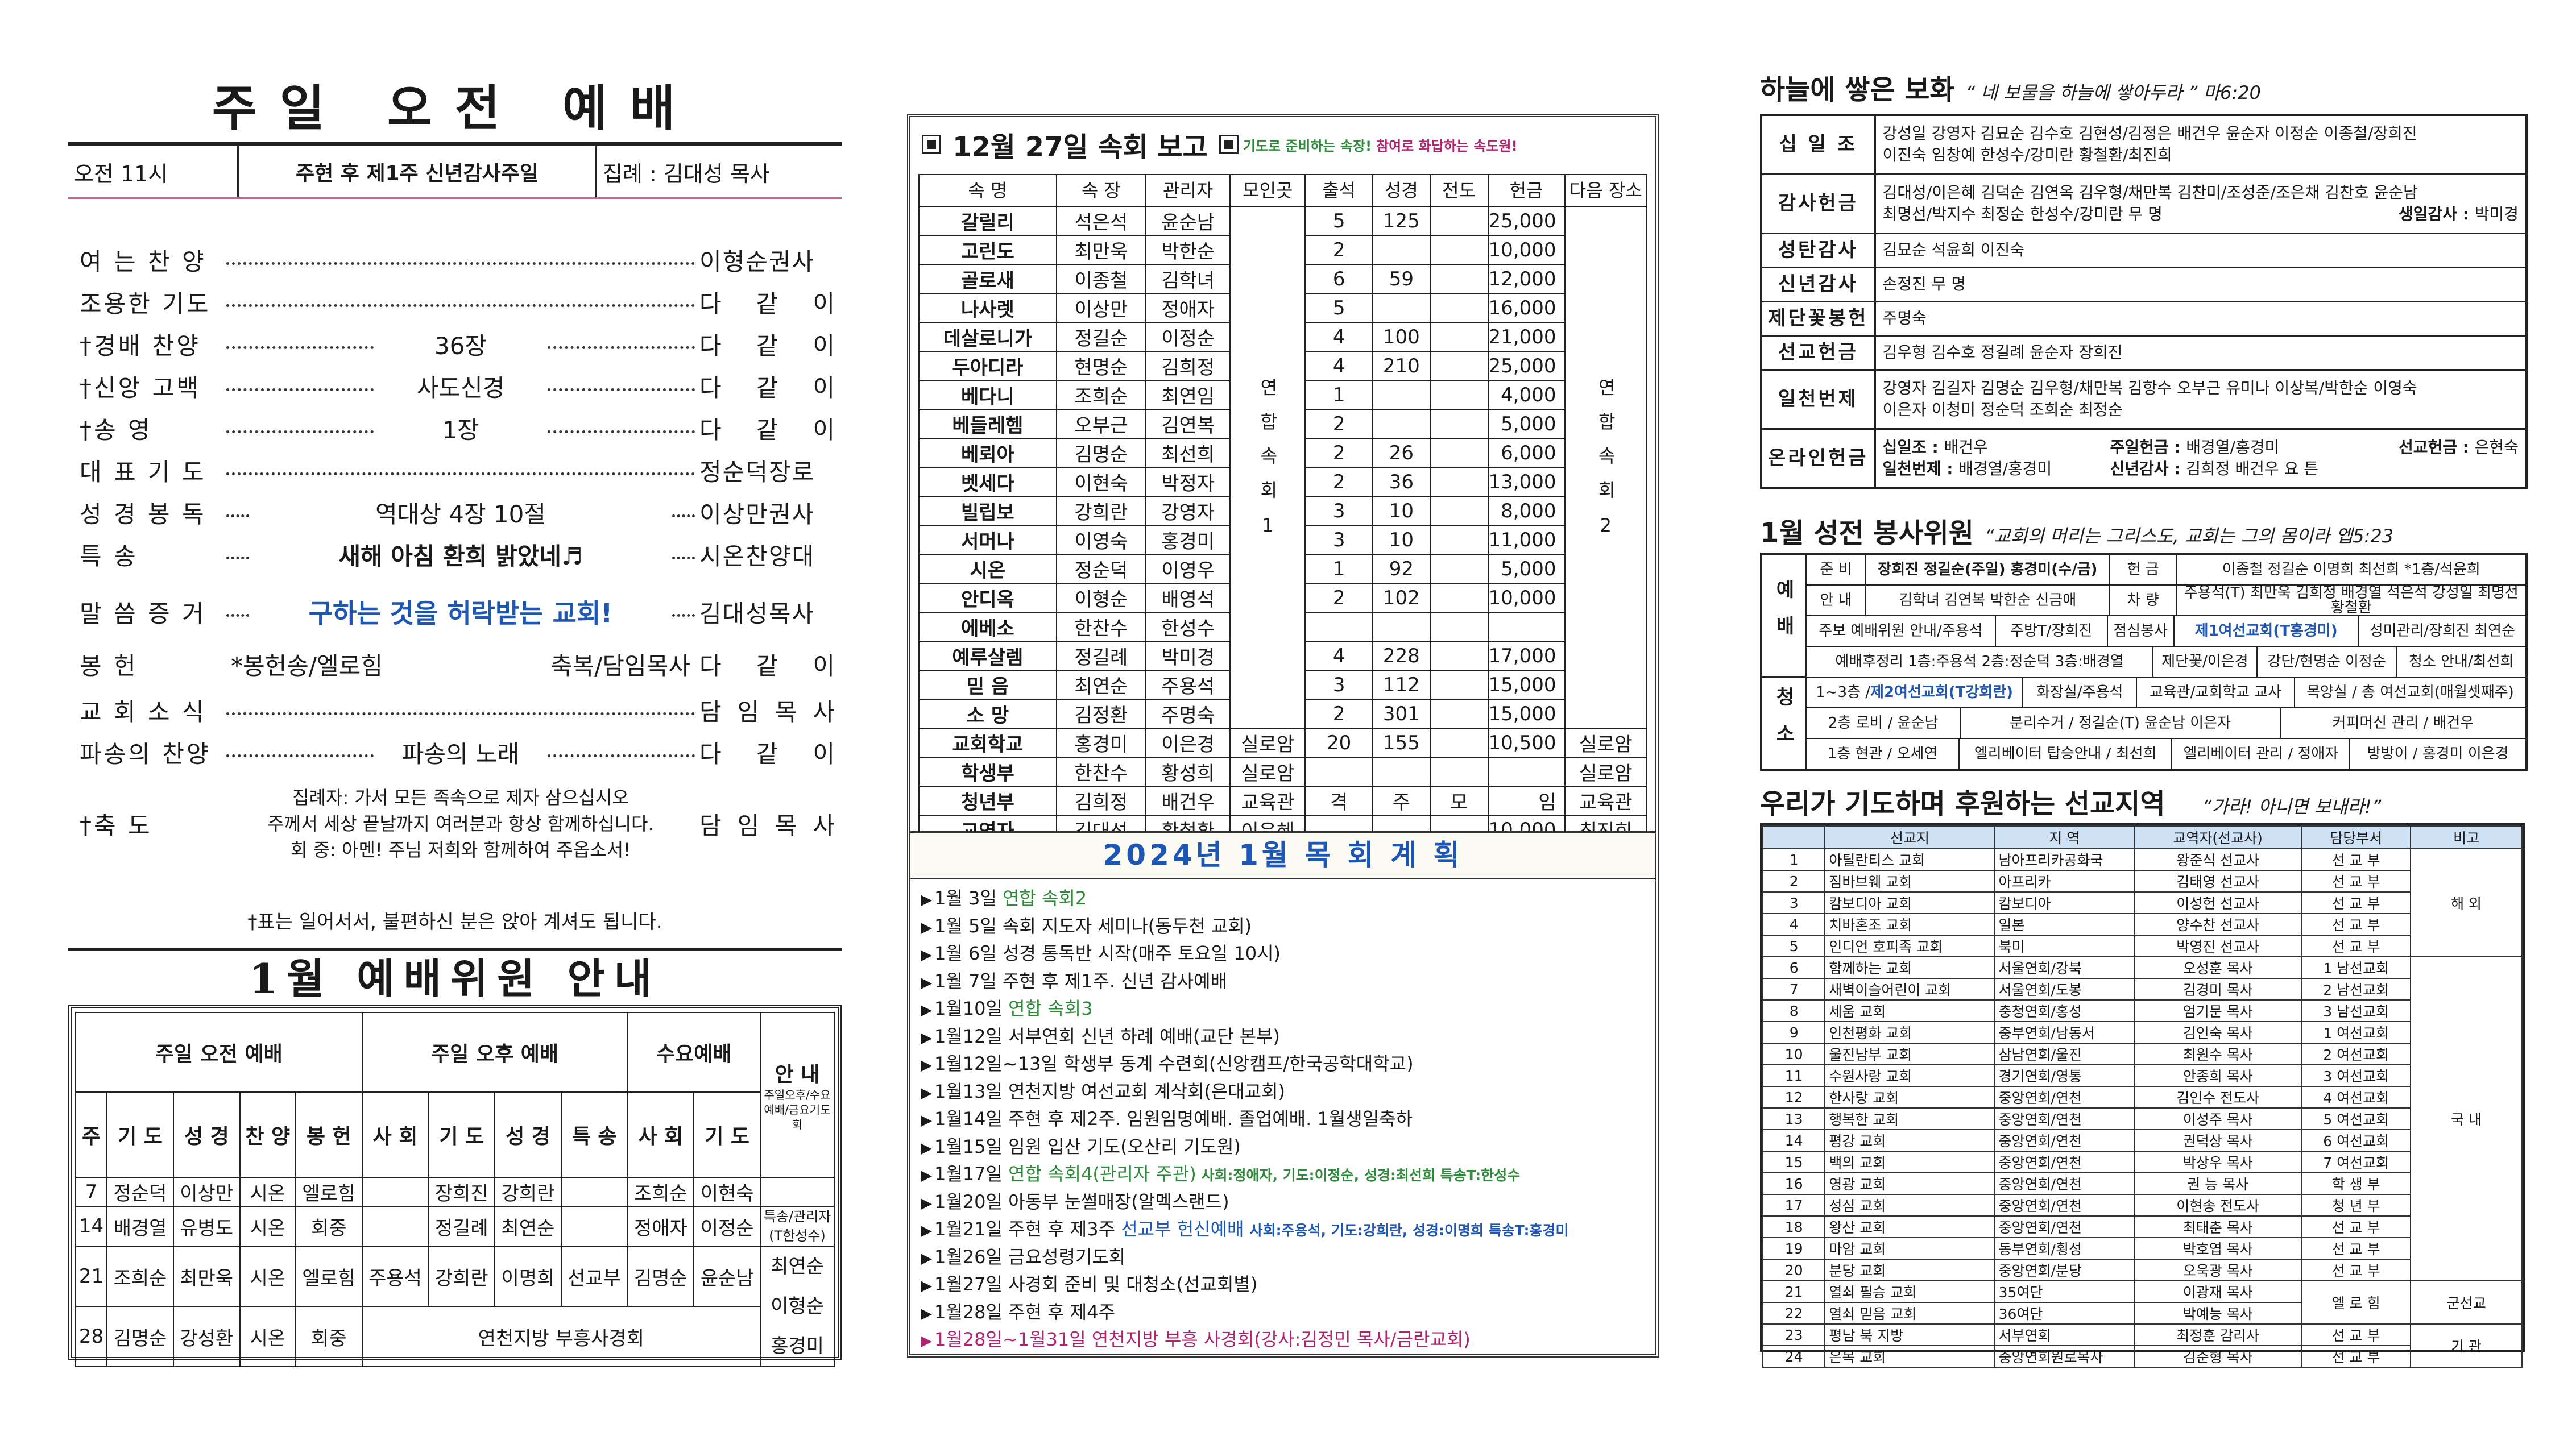  Describe the element at coordinates (2466, 837) in the screenshot. I see `mission-column-header: 비고` at that location.